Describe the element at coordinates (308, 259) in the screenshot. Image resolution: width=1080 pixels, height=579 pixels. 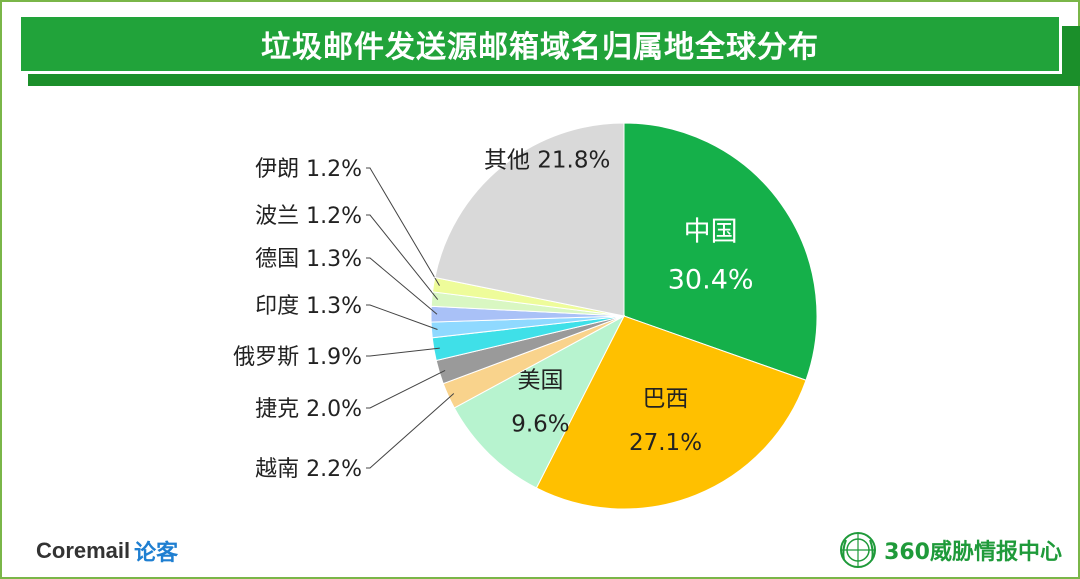
I see `slice-label-germany: 德国 1.3%` at that location.